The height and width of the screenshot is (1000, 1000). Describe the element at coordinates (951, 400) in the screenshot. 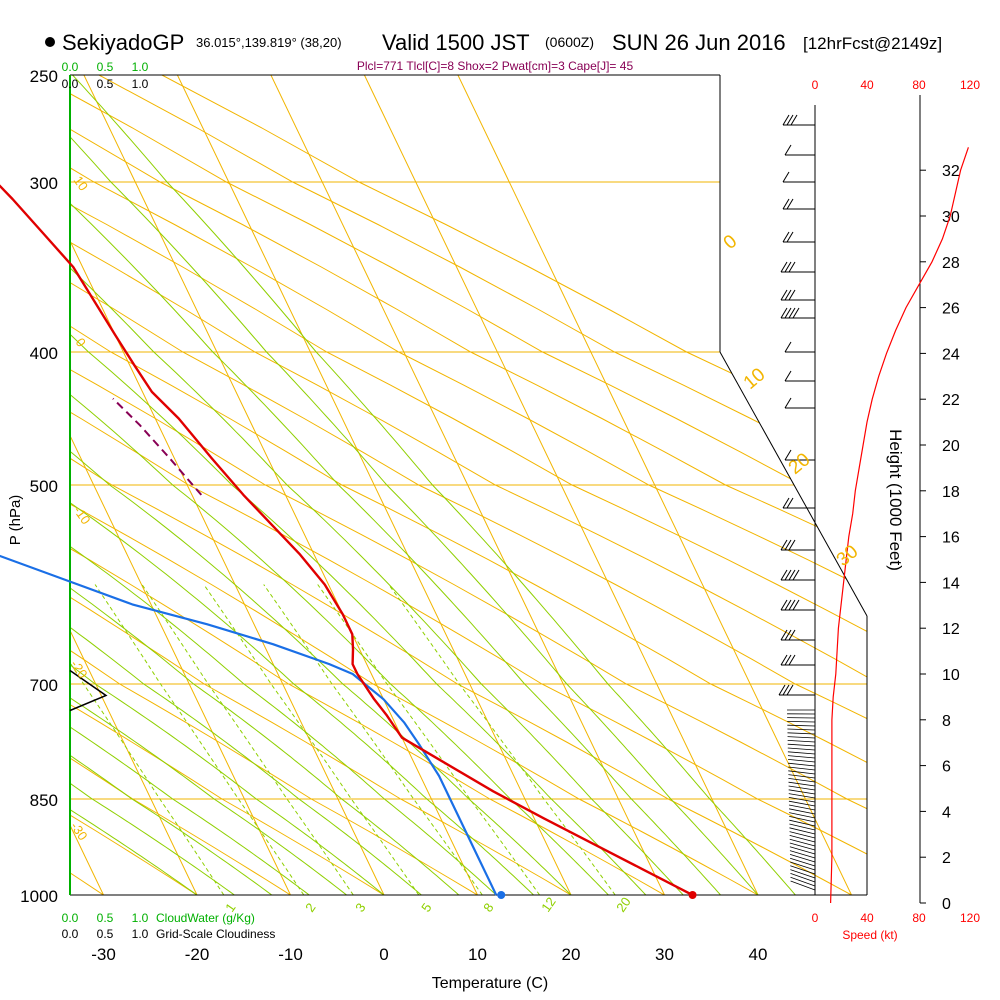

I see `height-tick-label: 22` at that location.